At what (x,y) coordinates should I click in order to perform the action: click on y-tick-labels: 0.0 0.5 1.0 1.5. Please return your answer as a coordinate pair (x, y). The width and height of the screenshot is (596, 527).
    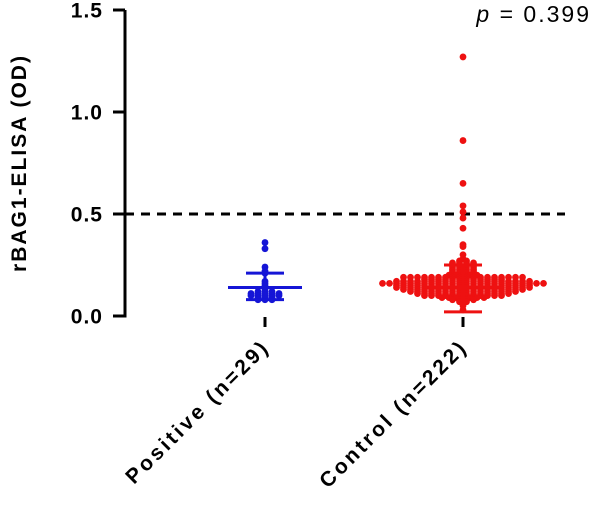
    Looking at the image, I should click on (87, 164).